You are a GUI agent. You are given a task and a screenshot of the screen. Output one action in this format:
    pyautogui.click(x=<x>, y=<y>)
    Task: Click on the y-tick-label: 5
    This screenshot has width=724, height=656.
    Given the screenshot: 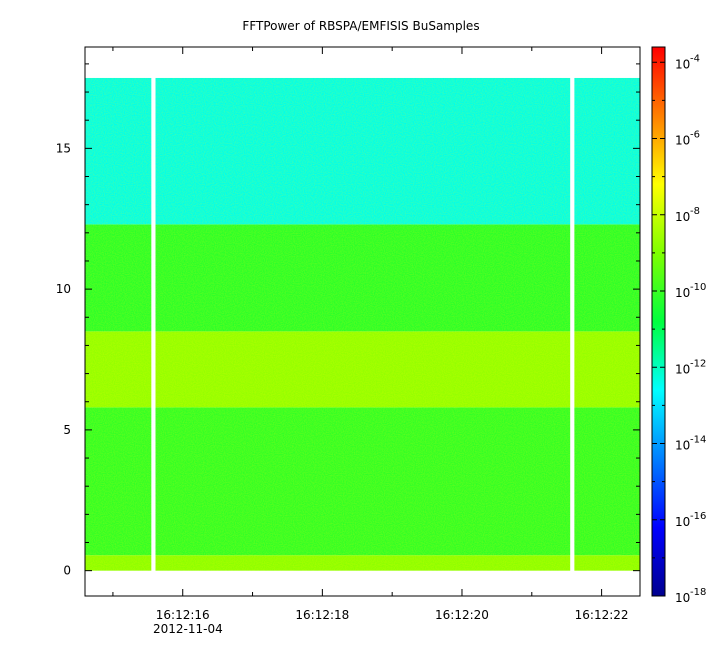 What is the action you would take?
    pyautogui.click(x=67, y=430)
    